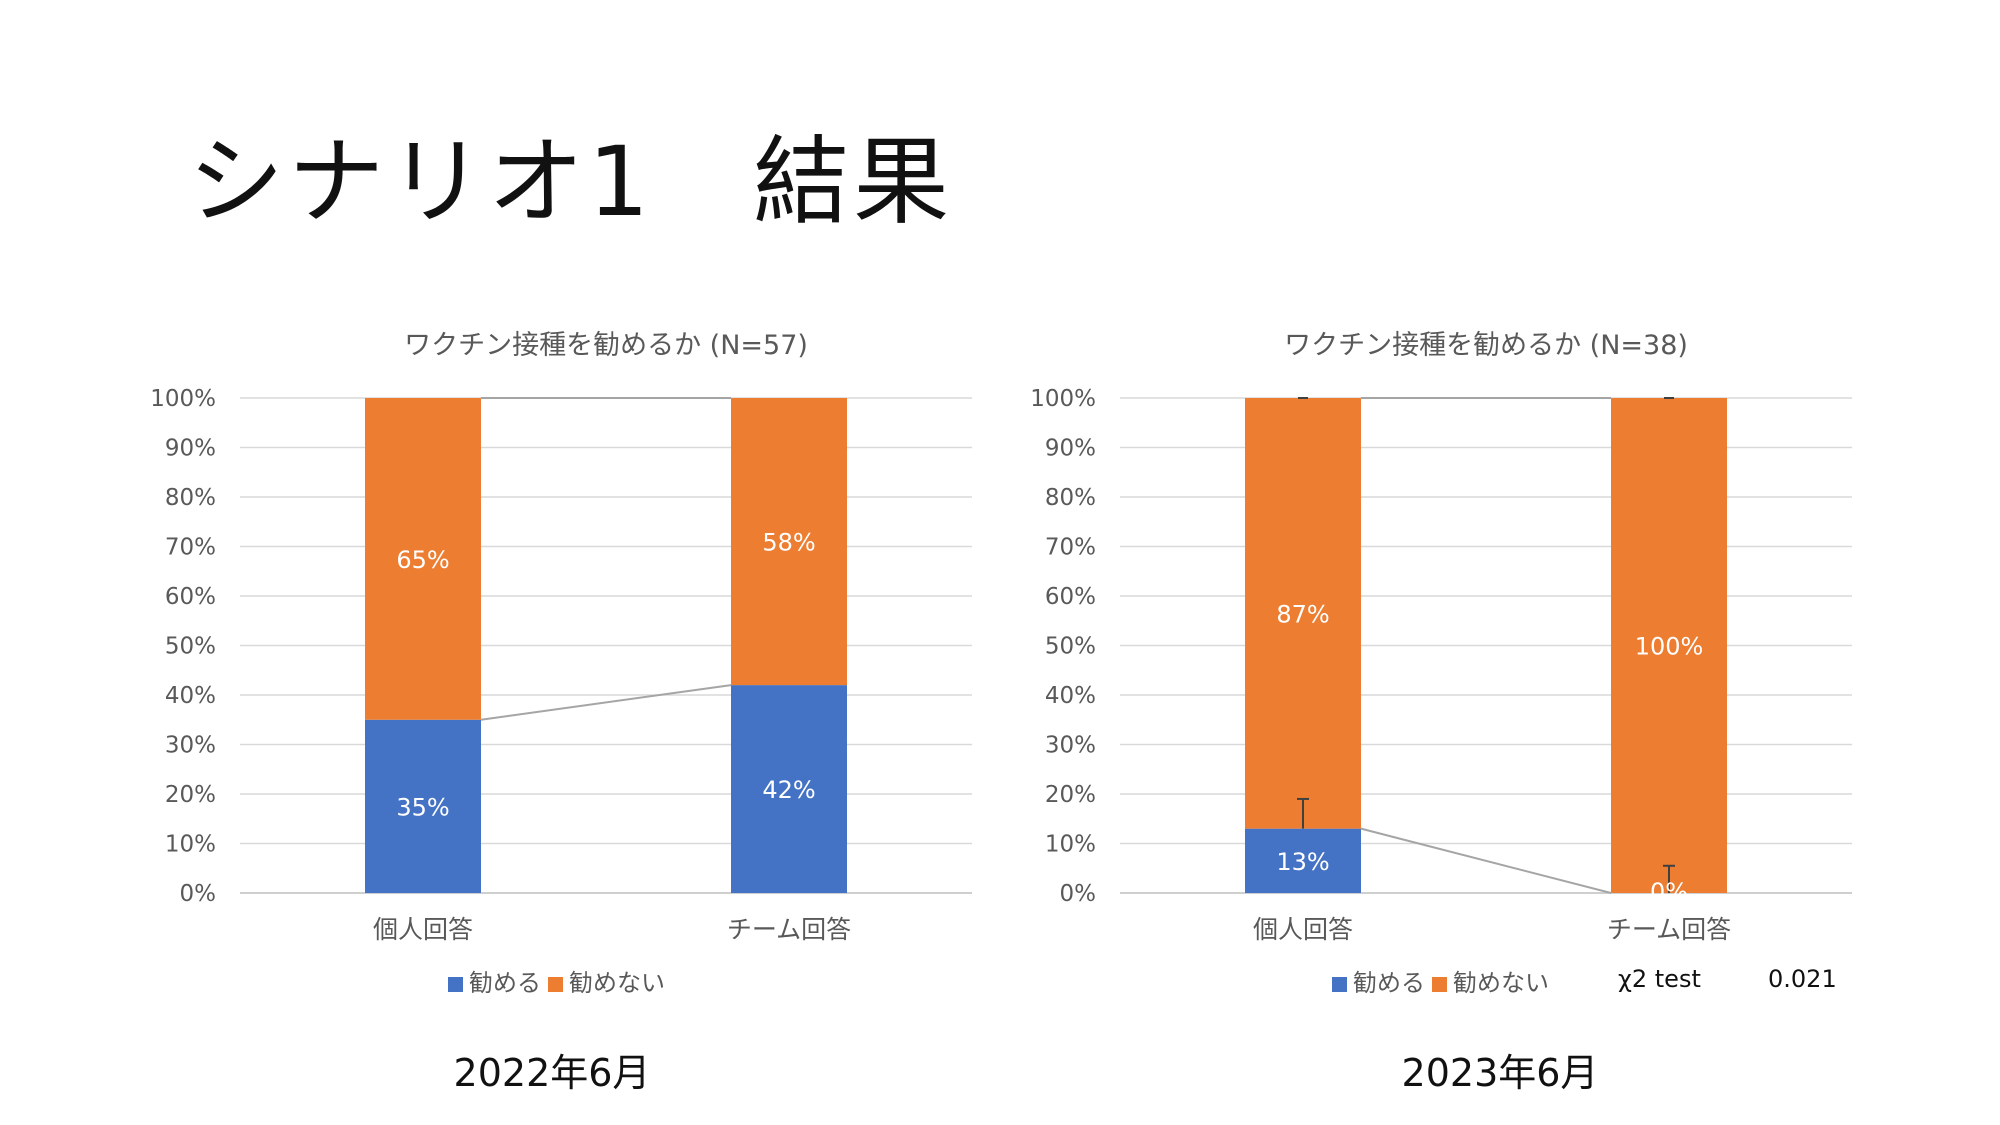 The image size is (2000, 1125). What do you see at coordinates (571, 182) in the screenshot?
I see `slide-title: シナリオ1 結果` at bounding box center [571, 182].